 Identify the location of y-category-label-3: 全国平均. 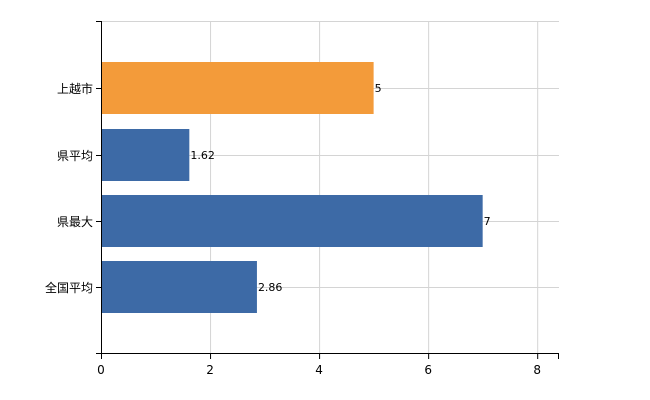
(69, 287).